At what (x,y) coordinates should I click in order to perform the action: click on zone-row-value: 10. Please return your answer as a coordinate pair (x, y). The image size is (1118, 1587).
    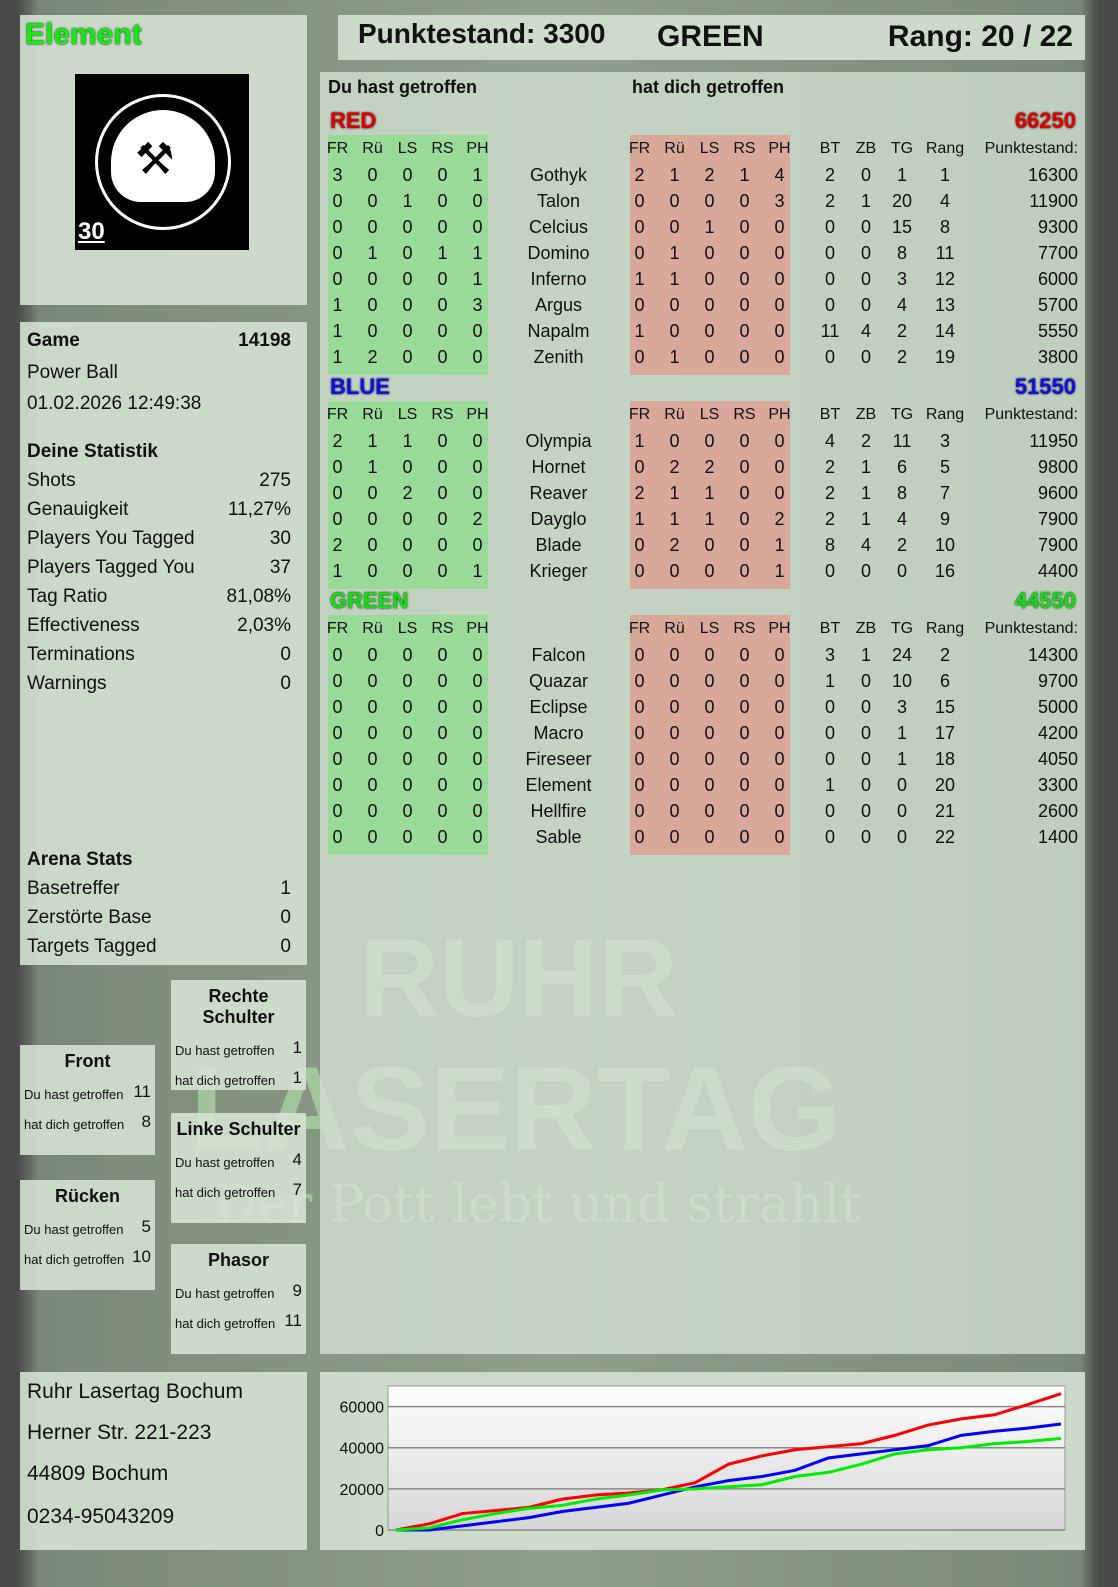
    Looking at the image, I should click on (141, 1256).